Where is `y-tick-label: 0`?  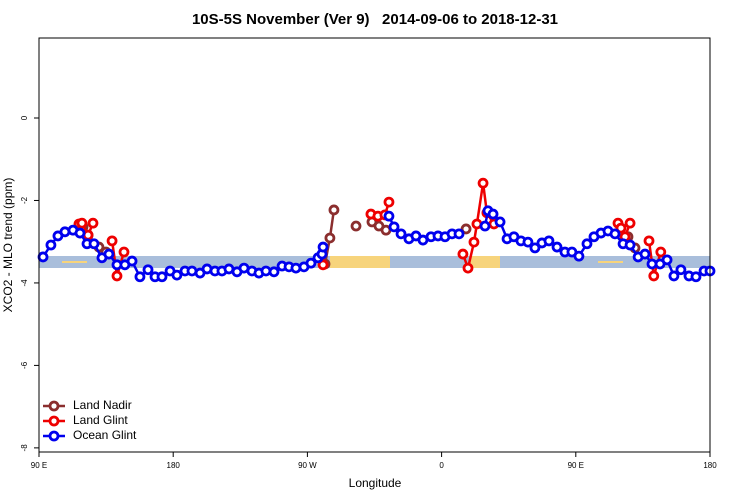
y-tick-label: 0 is located at coordinates (24, 117).